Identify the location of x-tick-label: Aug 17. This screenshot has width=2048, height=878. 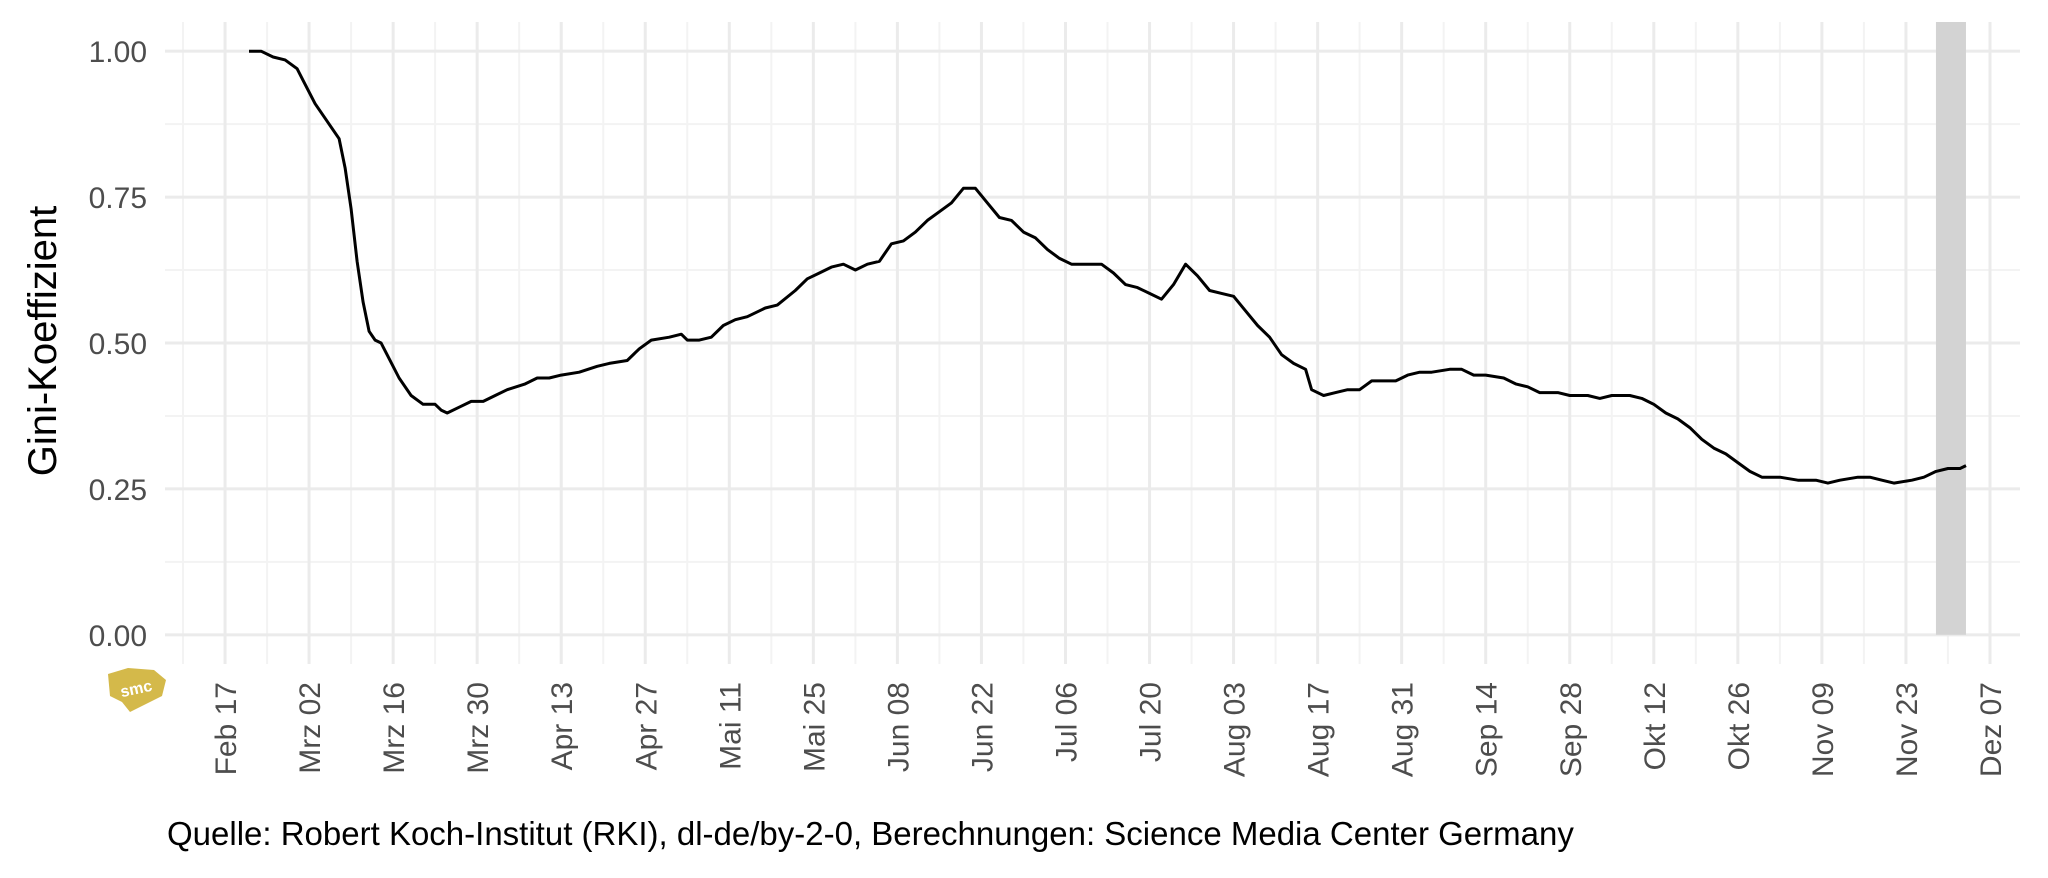
(1319, 729).